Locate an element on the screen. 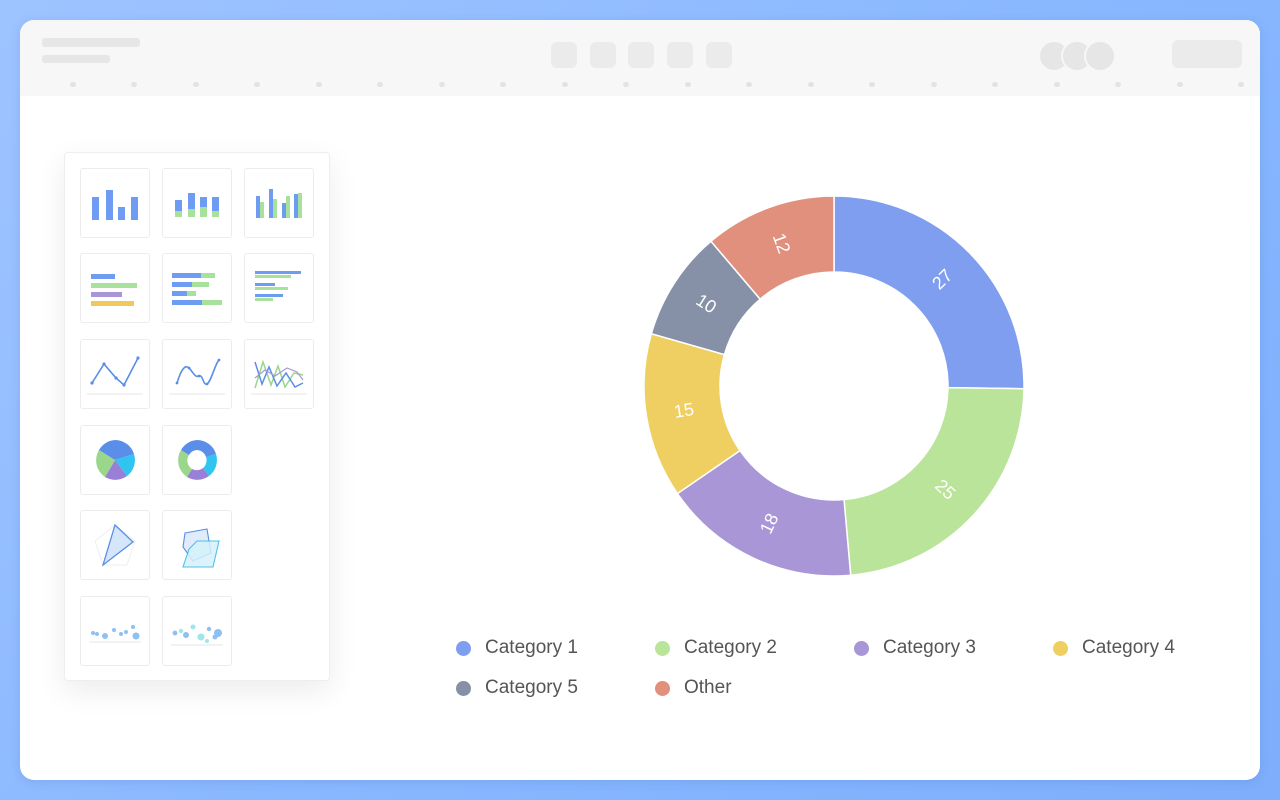  legend-label: Category 1 is located at coordinates (531, 647).